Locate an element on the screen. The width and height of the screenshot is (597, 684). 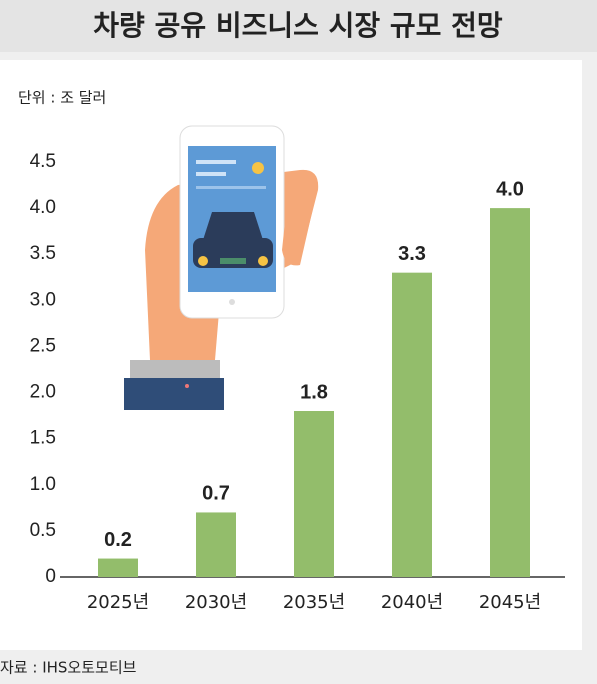
unit-label: 단위 : 조 달러 is located at coordinates (62, 98).